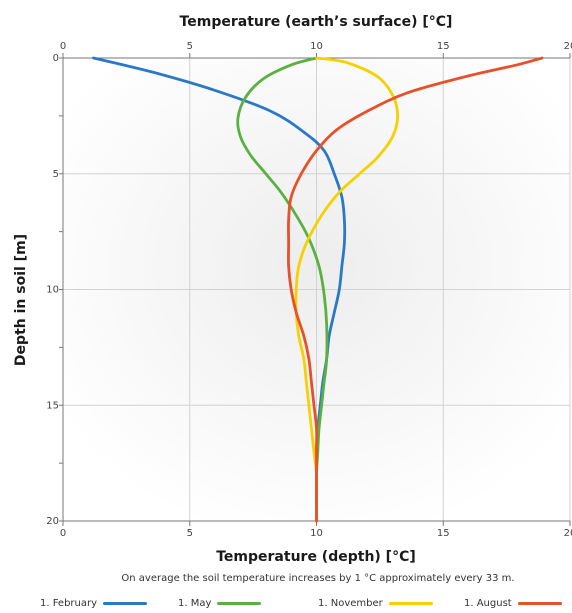  Describe the element at coordinates (316, 46) in the screenshot. I see `x-top-tick-label: 10` at that location.